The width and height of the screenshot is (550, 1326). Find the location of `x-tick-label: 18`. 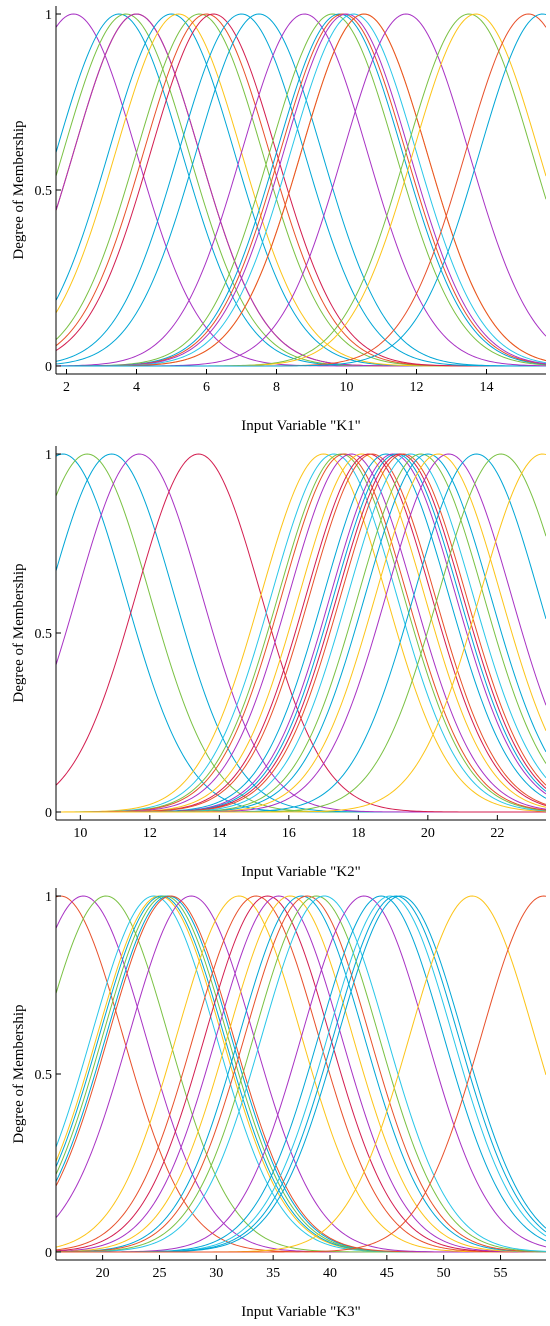

x-tick-label: 18 is located at coordinates (358, 833).